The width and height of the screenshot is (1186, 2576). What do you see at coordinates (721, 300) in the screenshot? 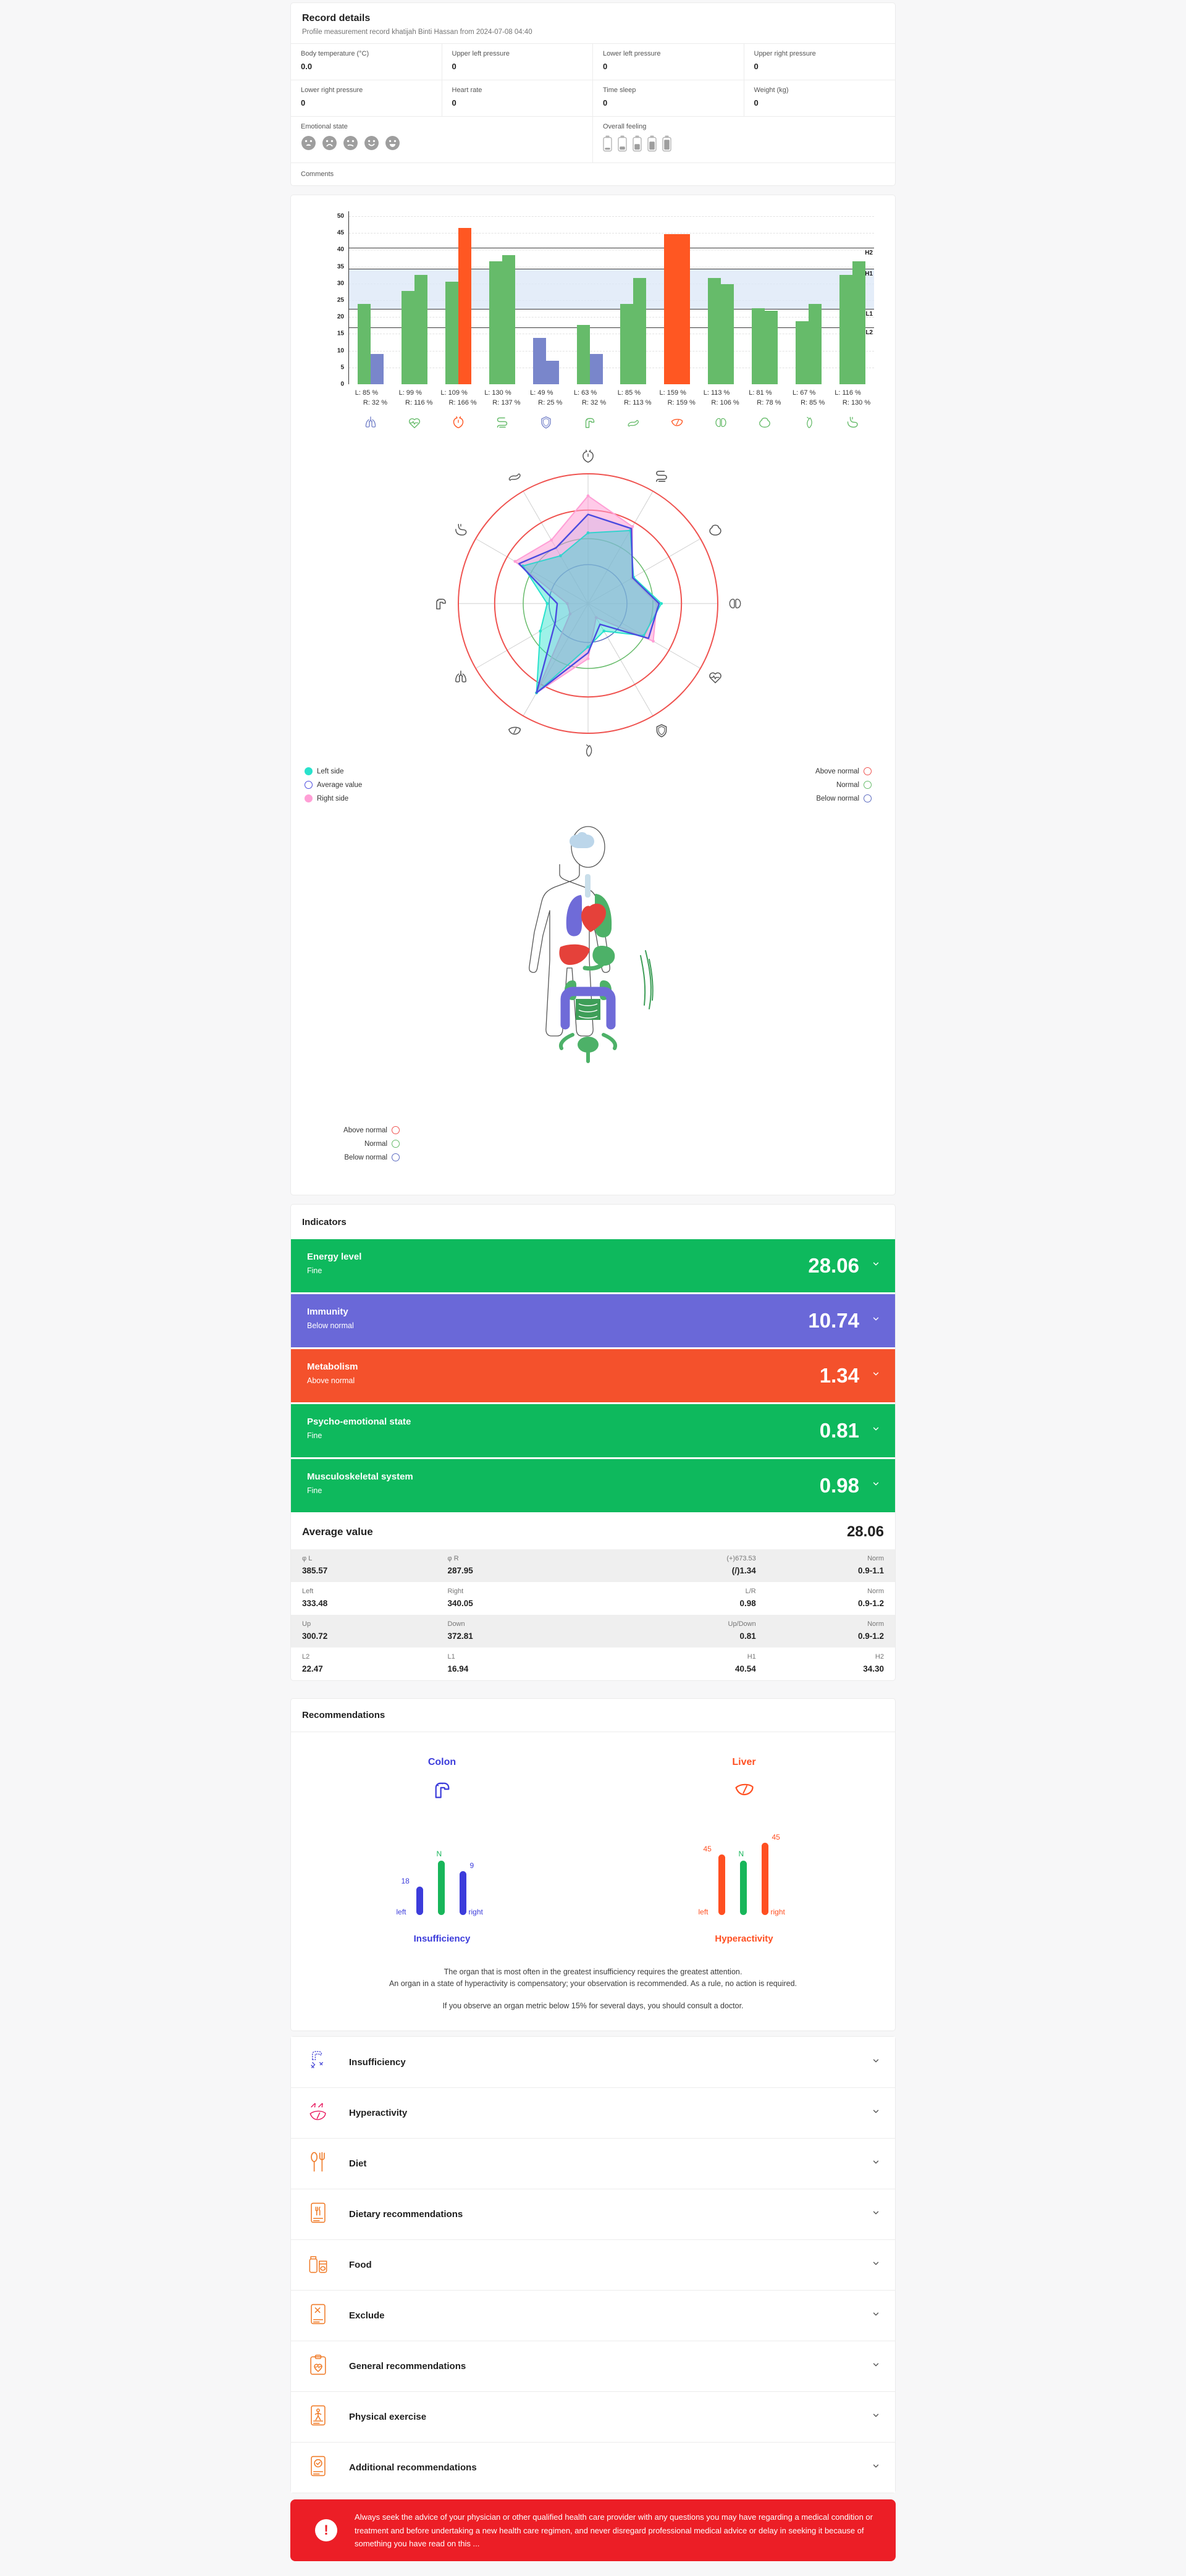
I see `bar-group-kidneys` at bounding box center [721, 300].